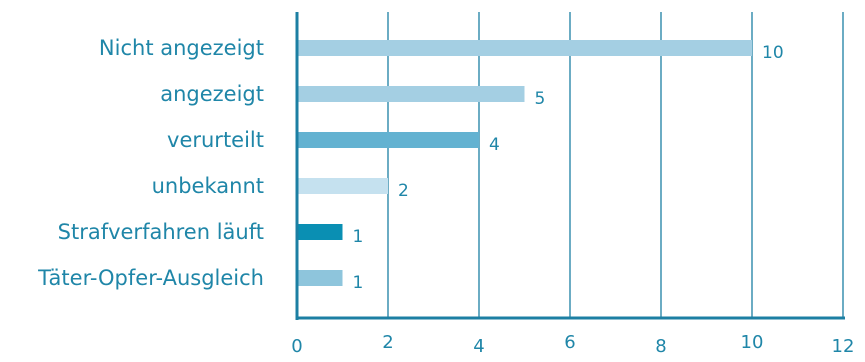 This screenshot has height=362, width=865. What do you see at coordinates (660, 346) in the screenshot?
I see `x-tick-label: 8` at bounding box center [660, 346].